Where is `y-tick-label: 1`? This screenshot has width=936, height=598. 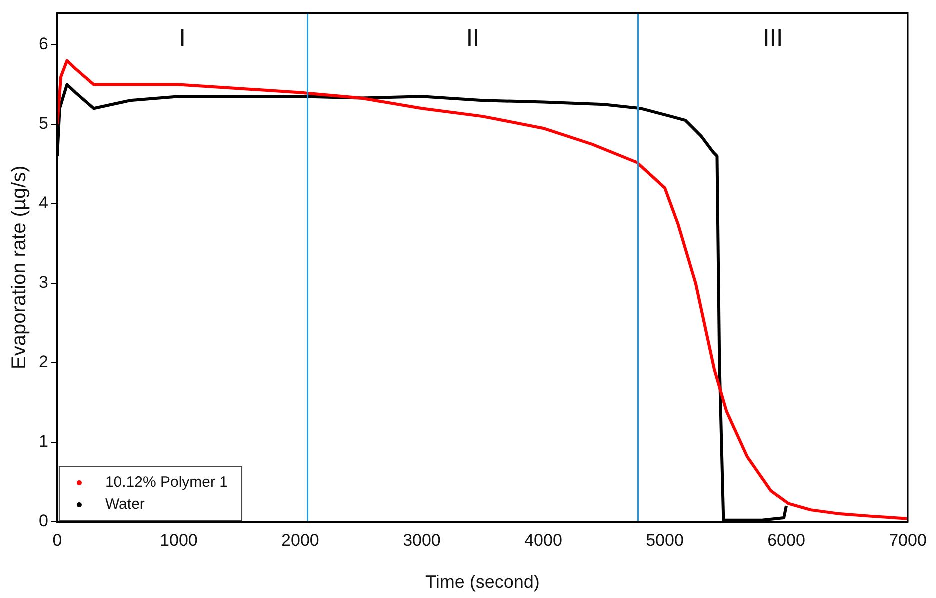 y-tick-label: 1 is located at coordinates (43, 442).